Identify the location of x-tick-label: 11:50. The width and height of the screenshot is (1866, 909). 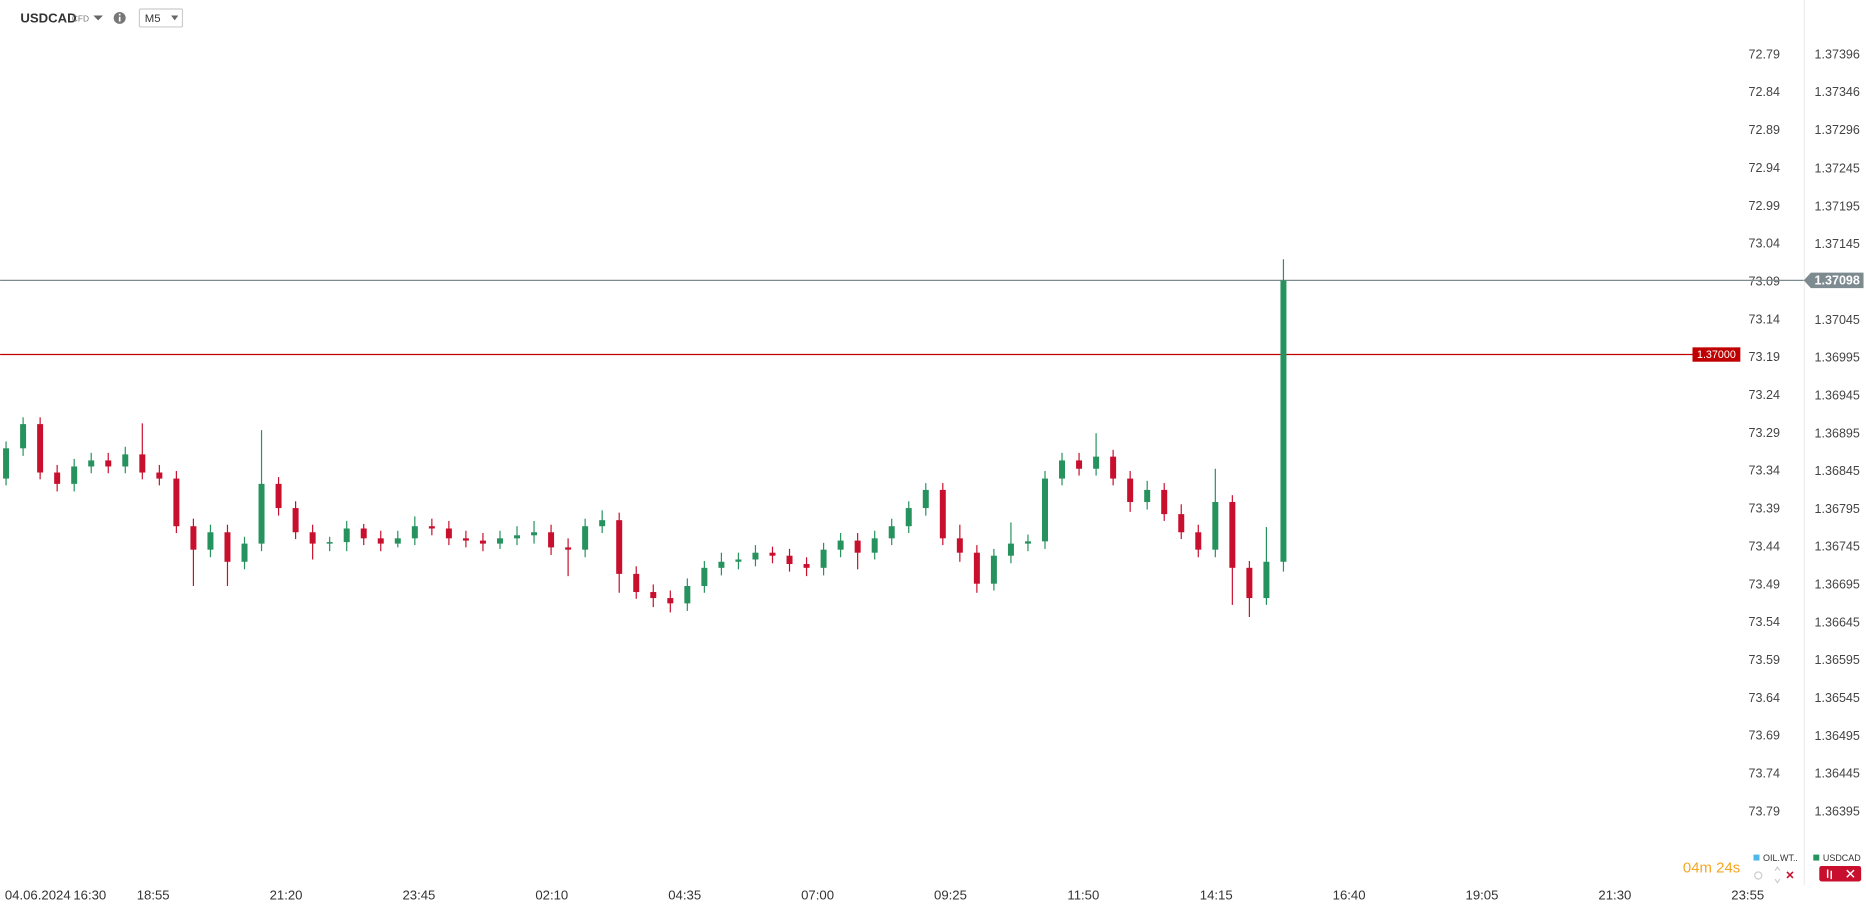
(1083, 894).